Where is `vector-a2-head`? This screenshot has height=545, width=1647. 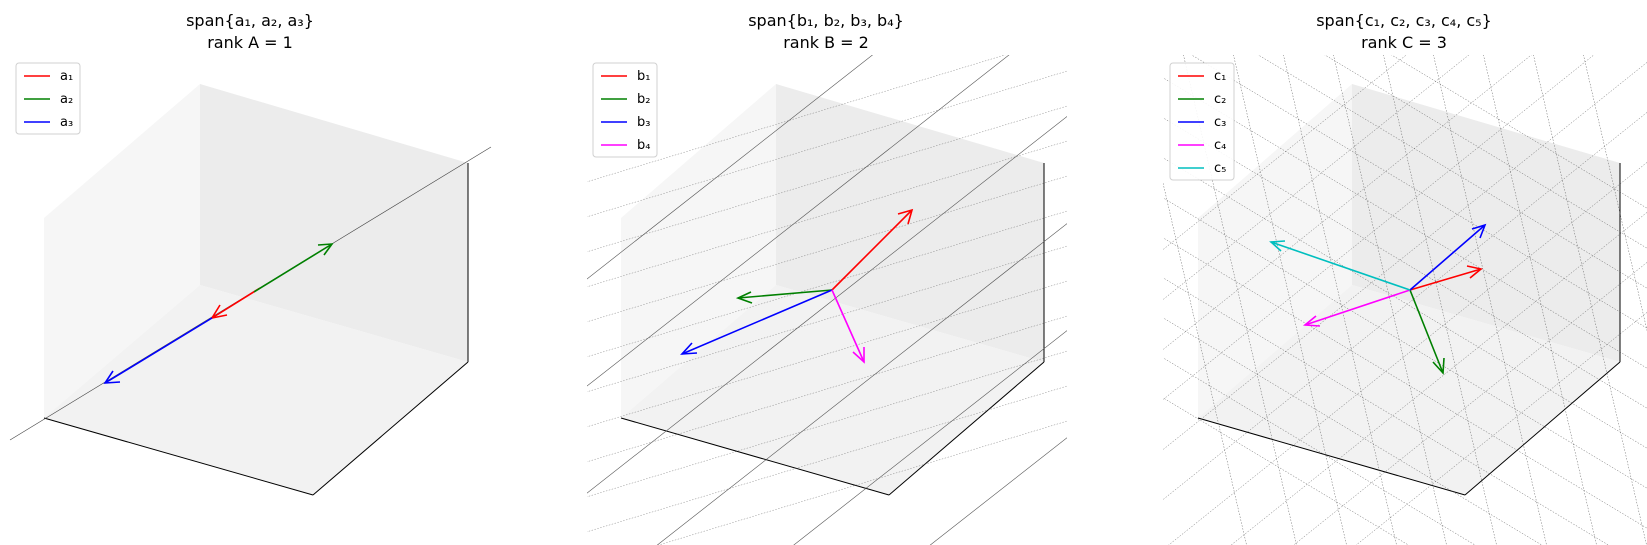 vector-a2-head is located at coordinates (325, 249).